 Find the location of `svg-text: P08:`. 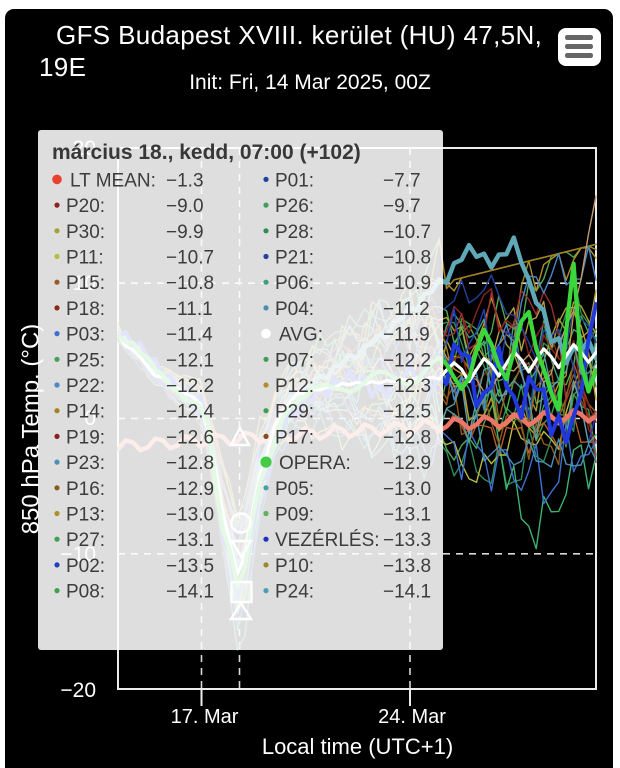

svg-text: P08: is located at coordinates (85, 592).